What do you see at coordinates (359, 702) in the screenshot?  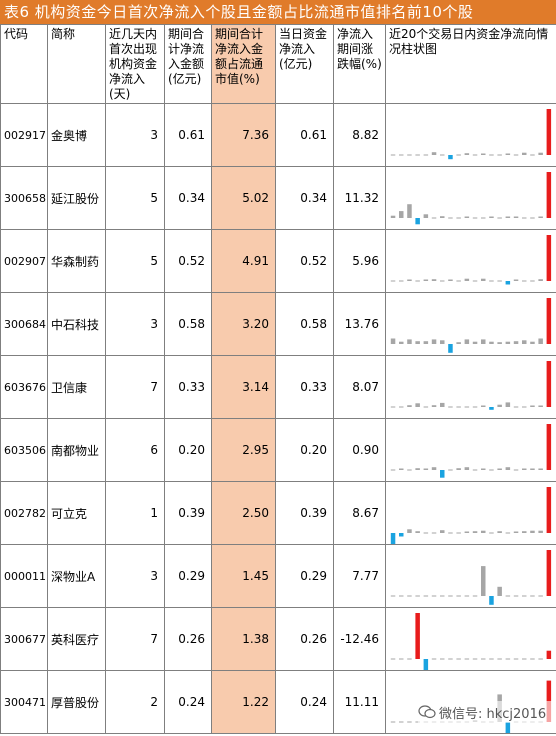 I see `cell-change: 11.11` at bounding box center [359, 702].